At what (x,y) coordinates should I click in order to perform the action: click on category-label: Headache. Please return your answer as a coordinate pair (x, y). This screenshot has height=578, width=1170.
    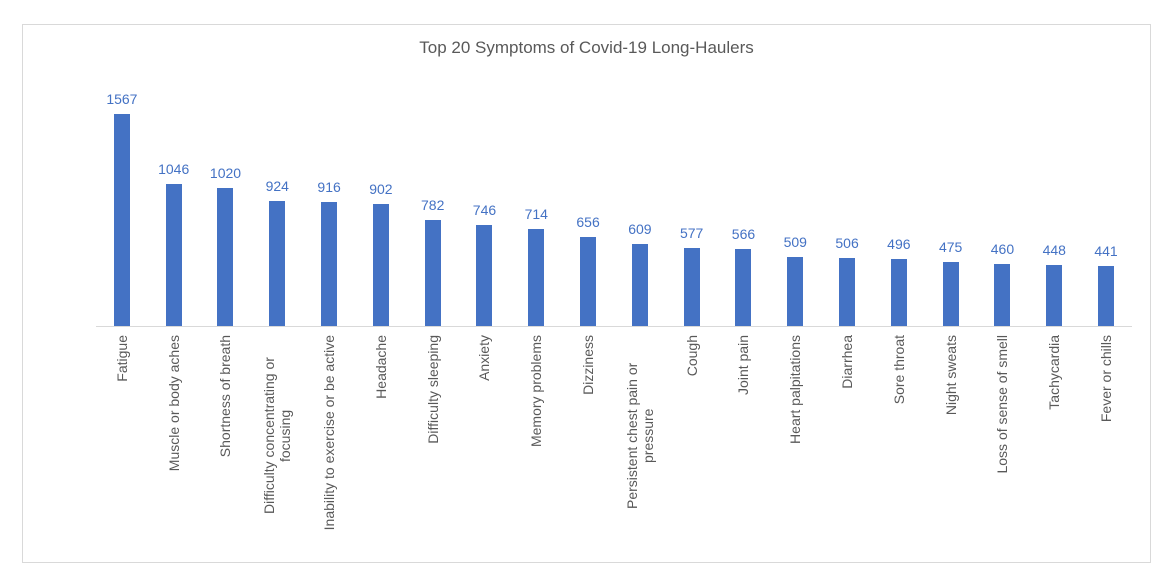
    Looking at the image, I should click on (380, 367).